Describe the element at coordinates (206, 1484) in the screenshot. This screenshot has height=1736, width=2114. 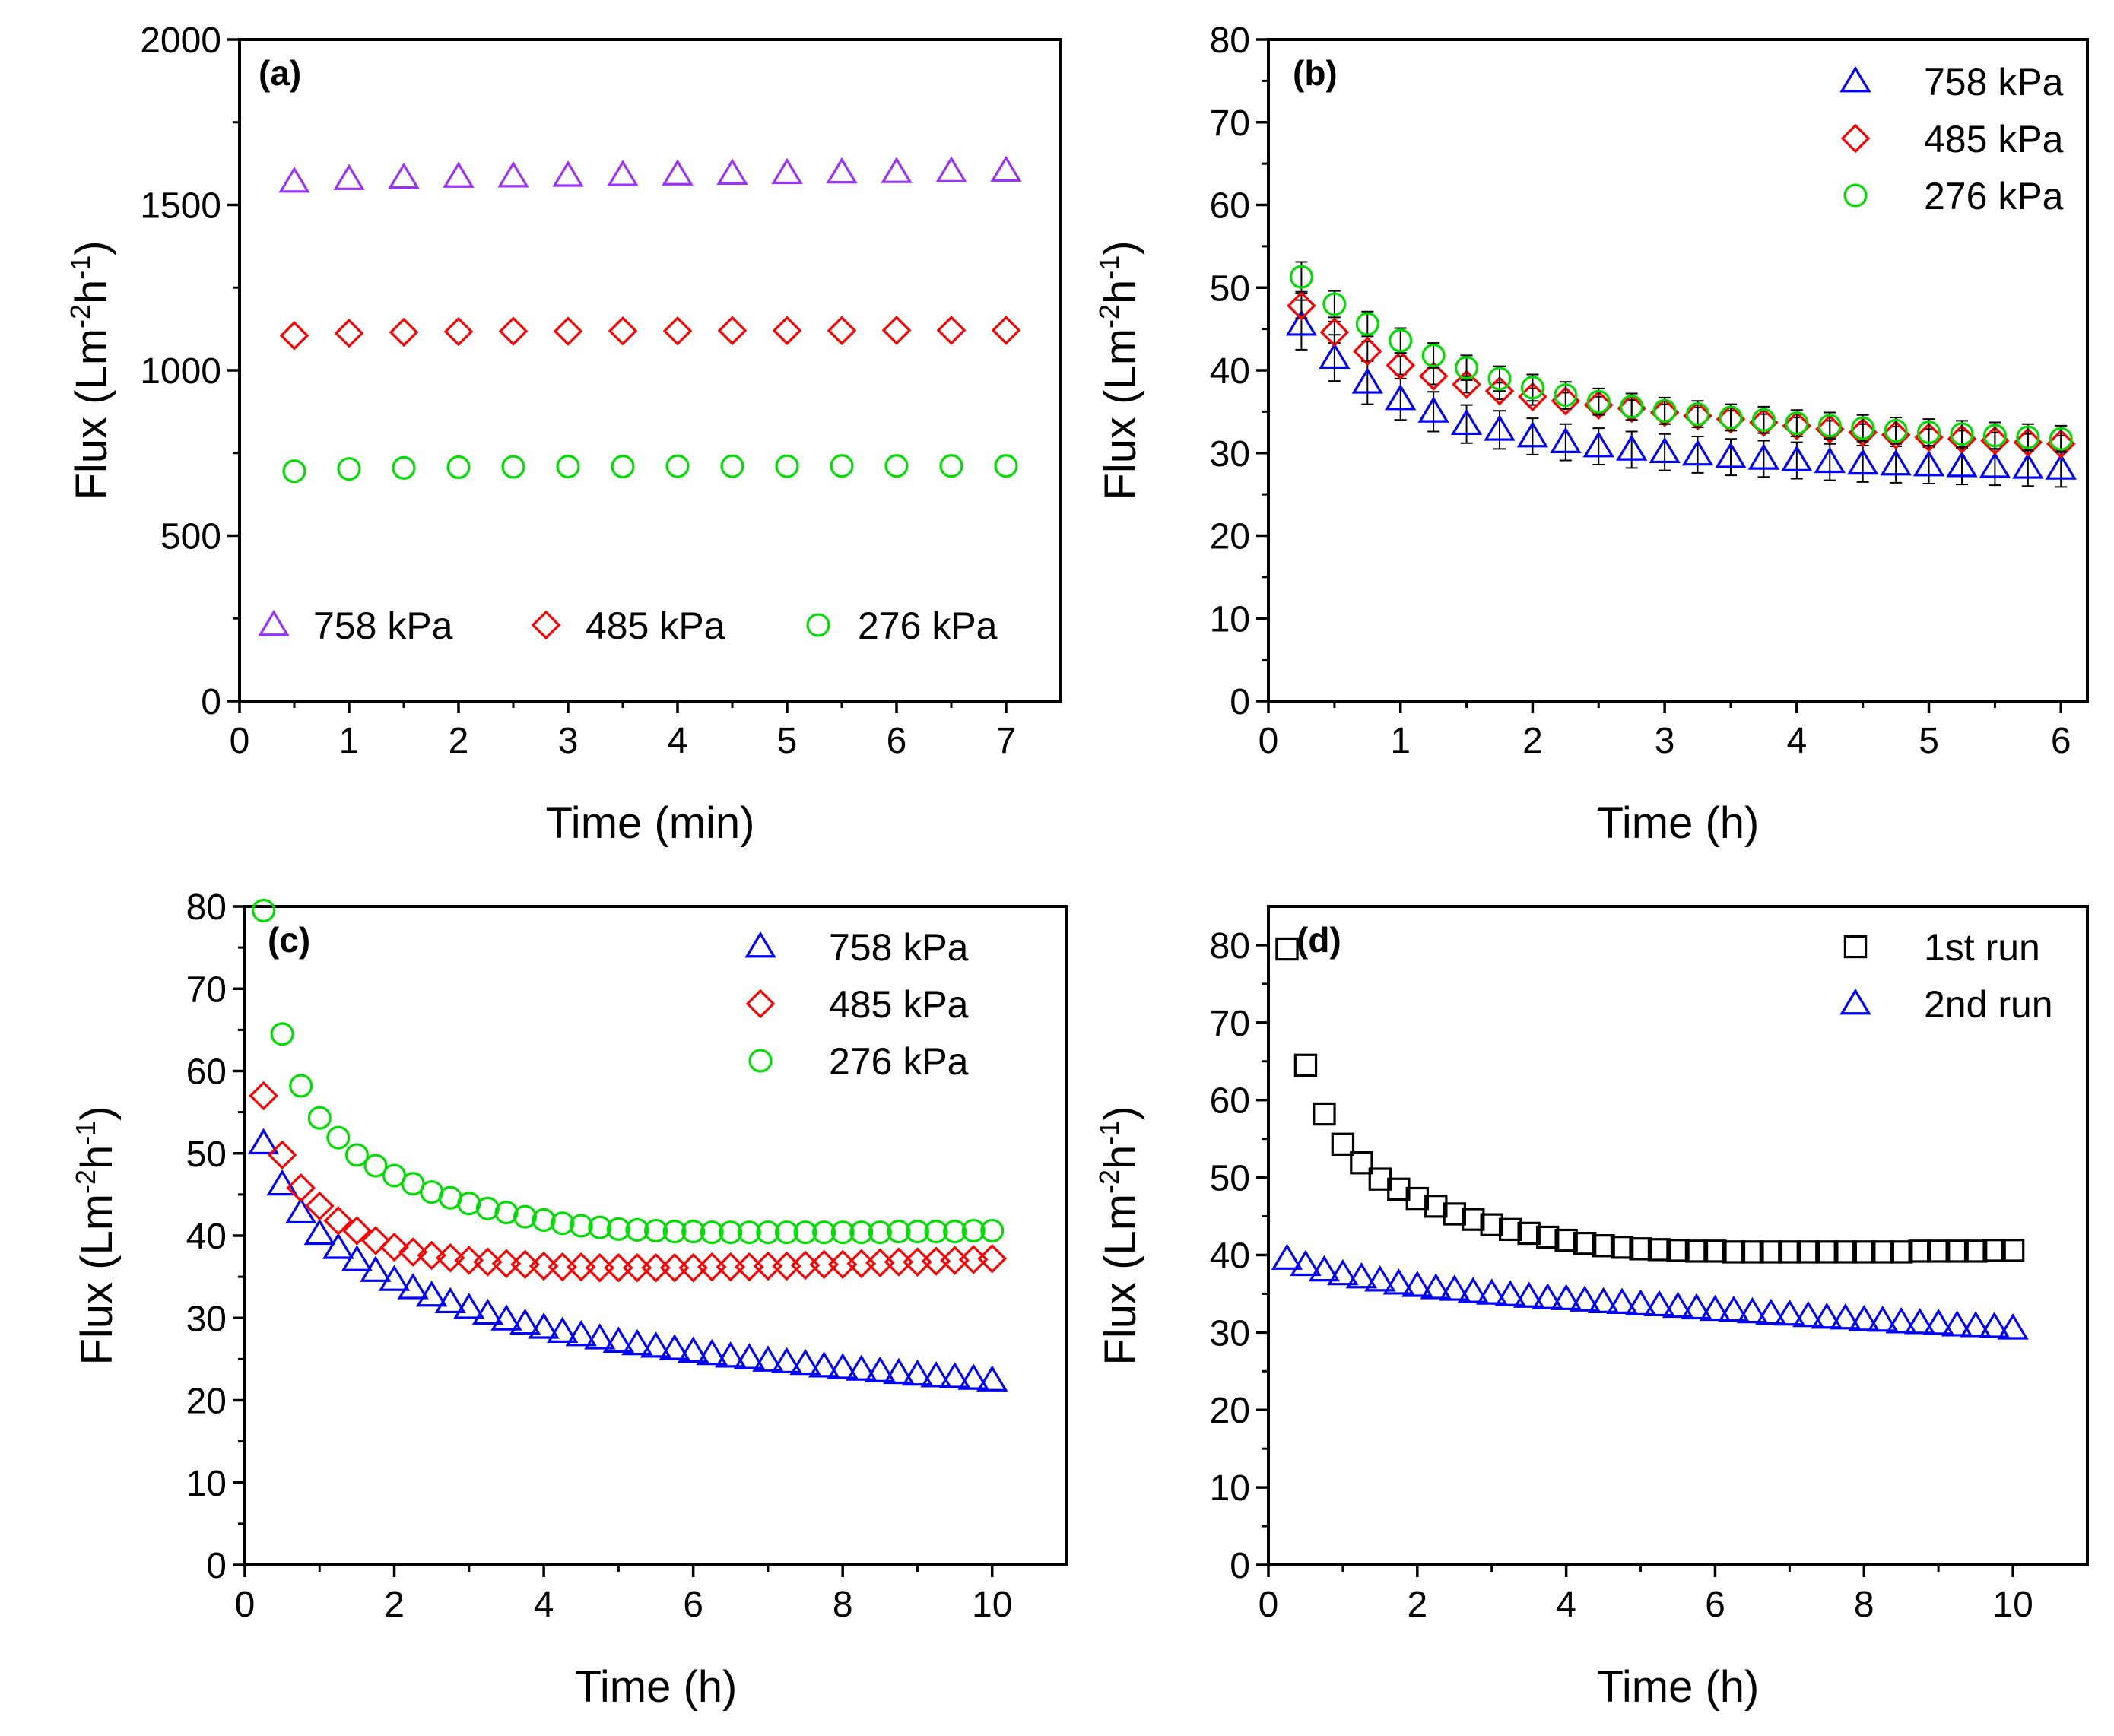
I see `y-tick-label: 10` at that location.